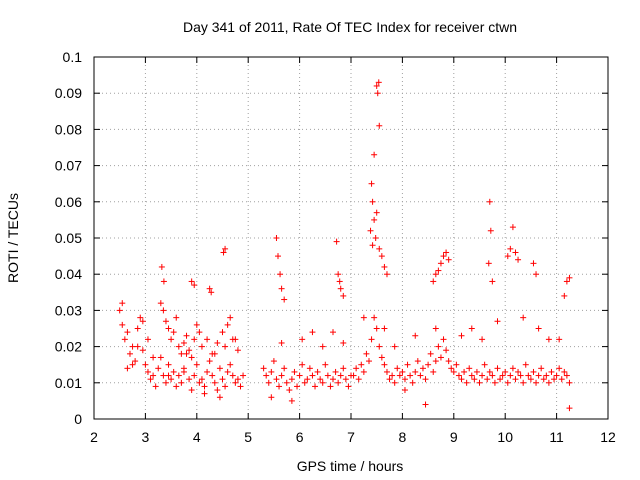  I want to click on y-axis-label: ROTI / TECUs, so click(13, 238).